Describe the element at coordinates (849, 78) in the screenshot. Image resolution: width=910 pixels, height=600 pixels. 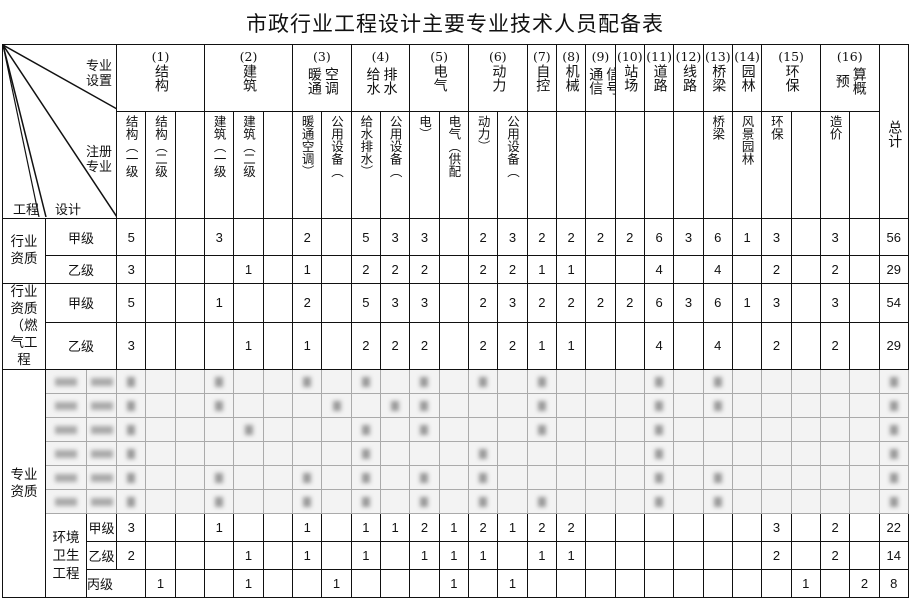
I see `specialty-header: (16) 算概预` at that location.